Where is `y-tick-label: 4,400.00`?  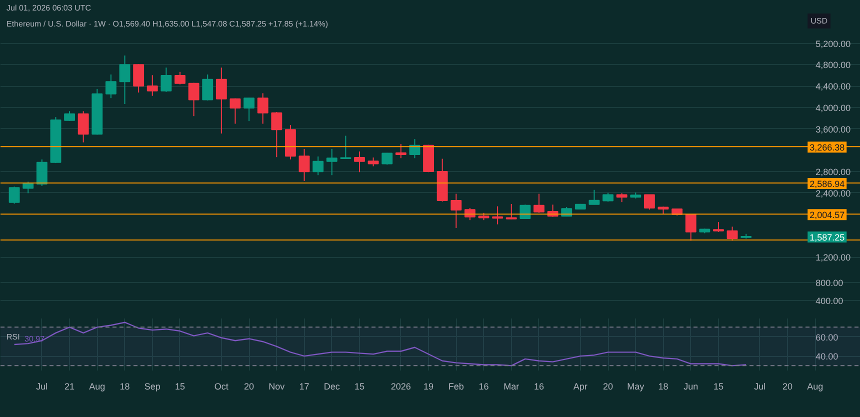
y-tick-label: 4,400.00 is located at coordinates (833, 87).